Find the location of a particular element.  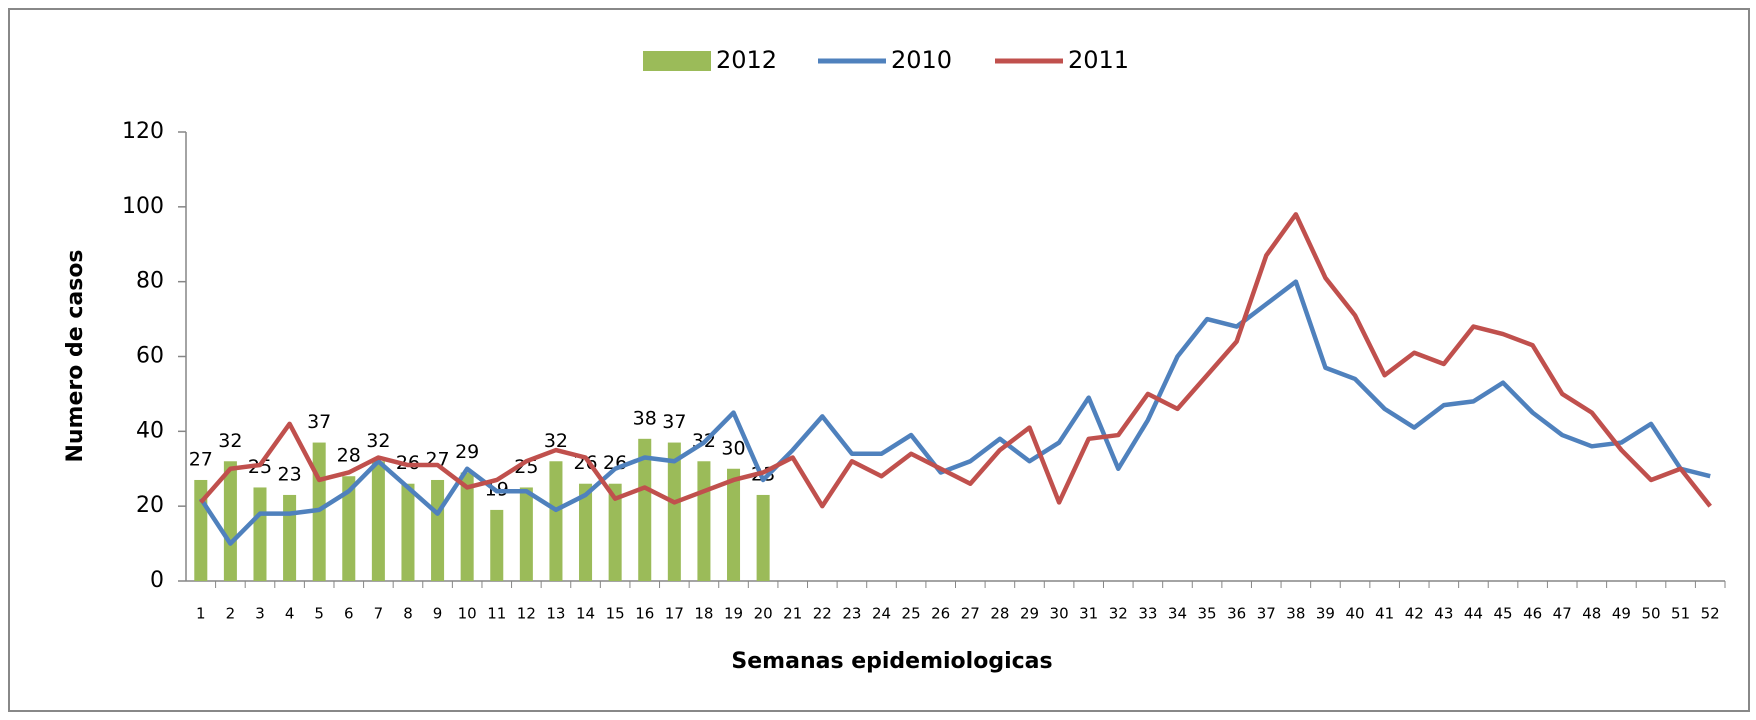

x-tick-label: 21 is located at coordinates (792, 614).